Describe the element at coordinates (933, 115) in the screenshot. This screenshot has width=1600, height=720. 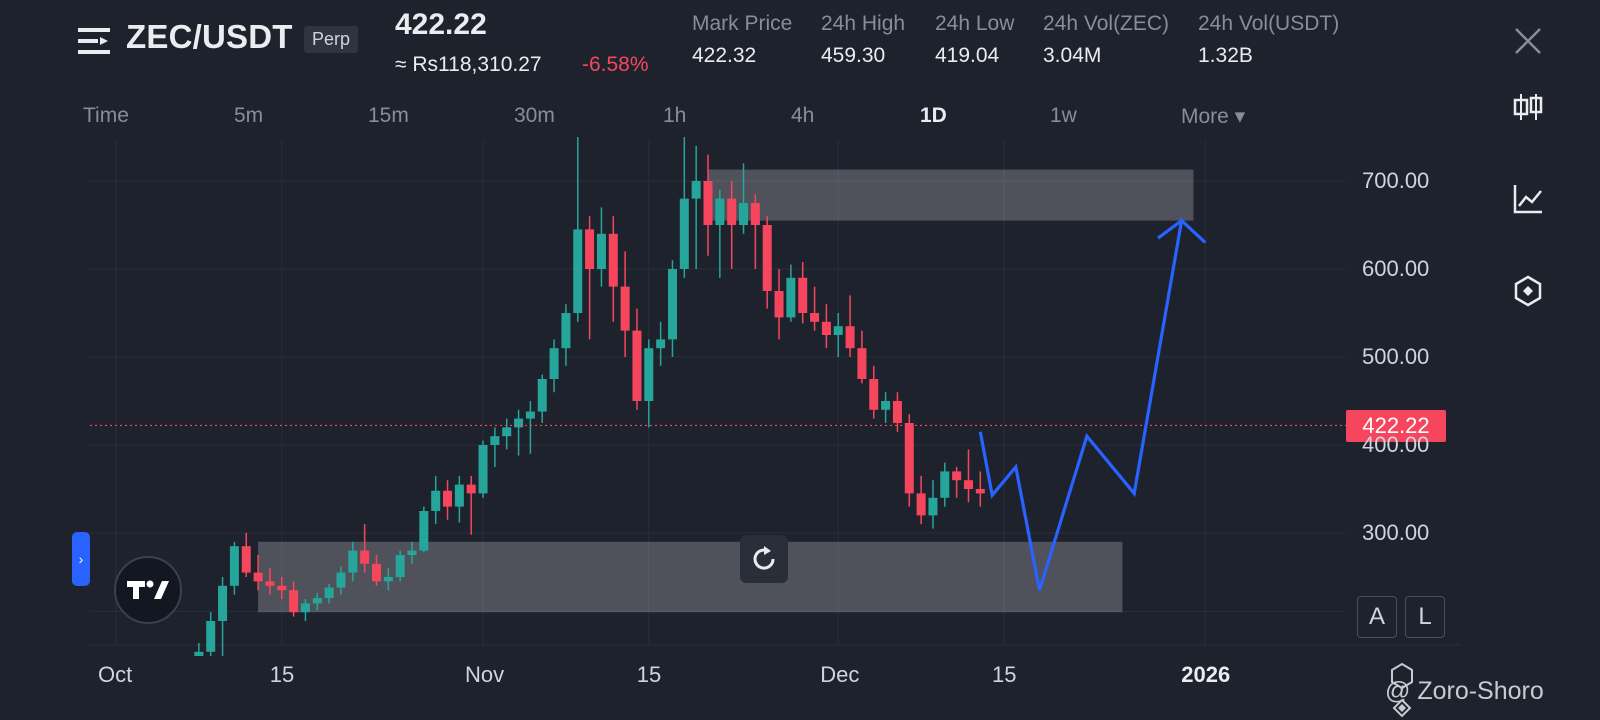
I see `timeframe-1d: 1D` at that location.